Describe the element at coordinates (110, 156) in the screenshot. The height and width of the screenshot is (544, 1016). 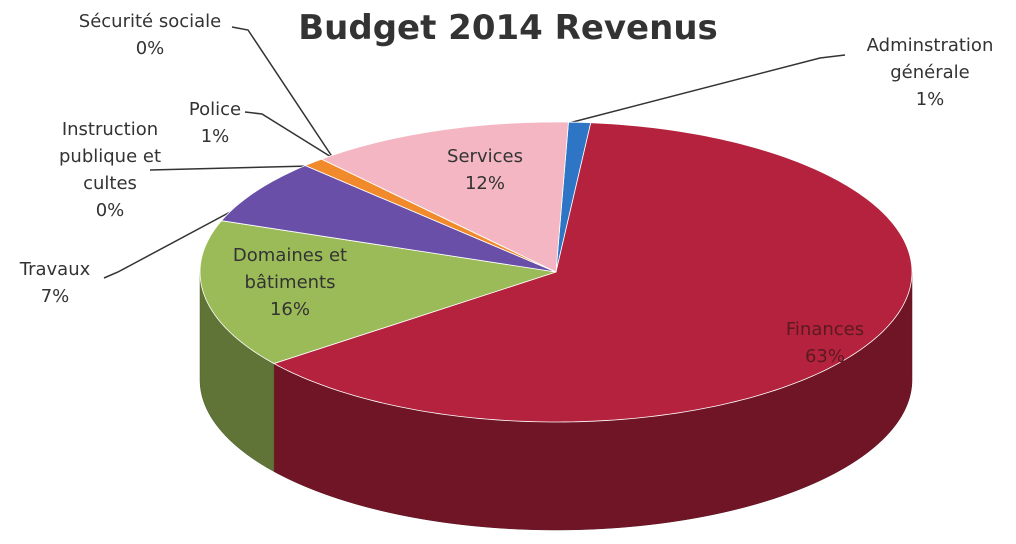
I see `slice-label: Instruction publique et cultes` at that location.